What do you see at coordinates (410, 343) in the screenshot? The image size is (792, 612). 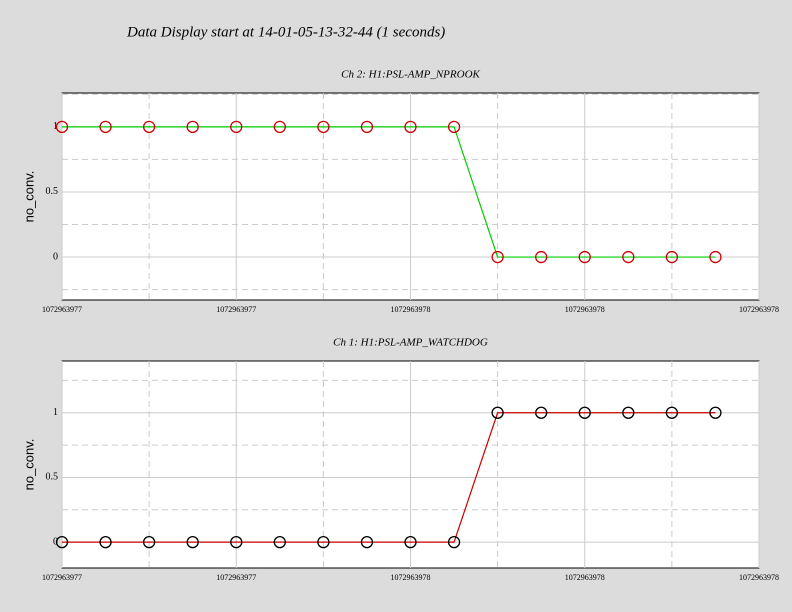 I see `chart-title: Ch 1: H1:PSL-AMP_WATCHDOG` at bounding box center [410, 343].